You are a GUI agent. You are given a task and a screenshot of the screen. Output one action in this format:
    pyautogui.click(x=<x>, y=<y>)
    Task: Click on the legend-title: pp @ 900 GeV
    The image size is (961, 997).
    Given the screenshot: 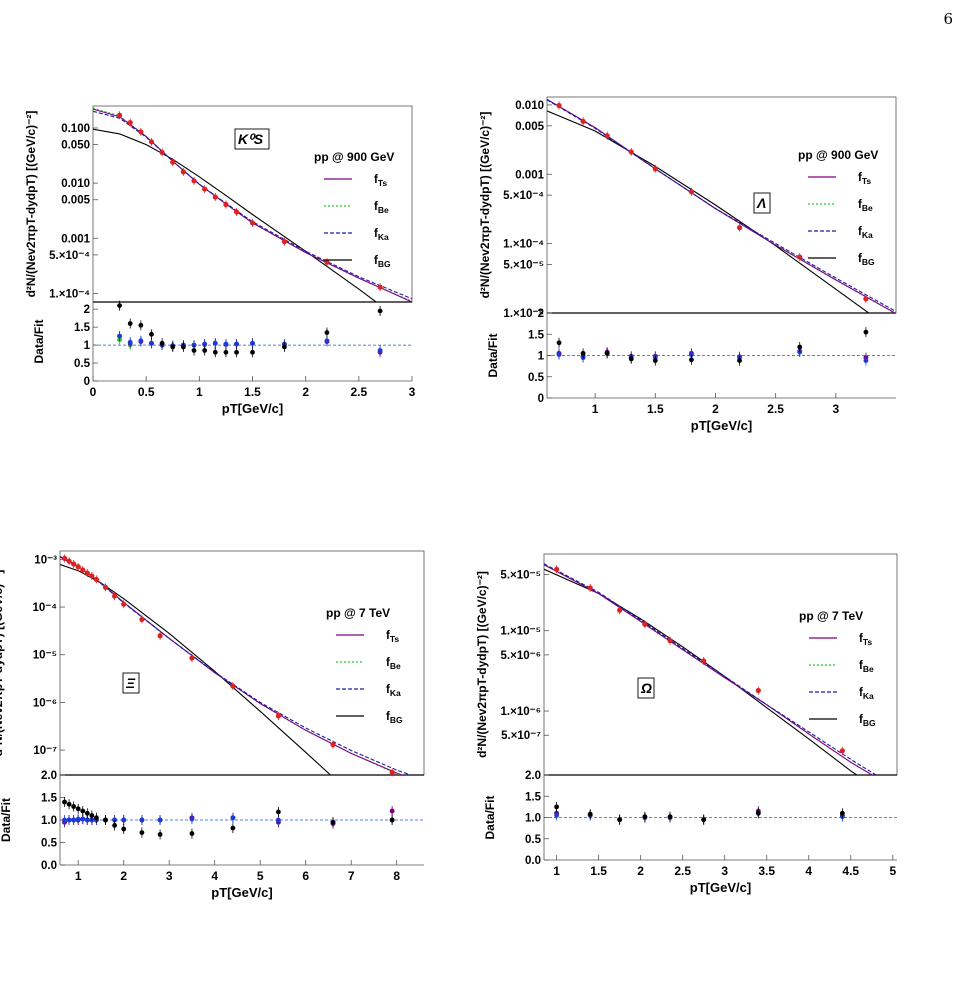 What is the action you would take?
    pyautogui.click(x=838, y=155)
    